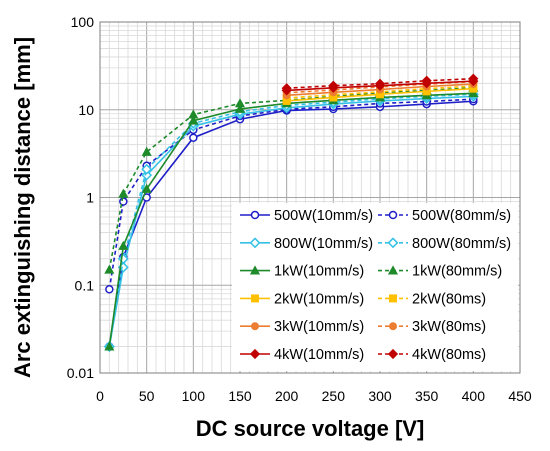  Describe the element at coordinates (83, 22) in the screenshot. I see `y-tick-label: 100` at that location.